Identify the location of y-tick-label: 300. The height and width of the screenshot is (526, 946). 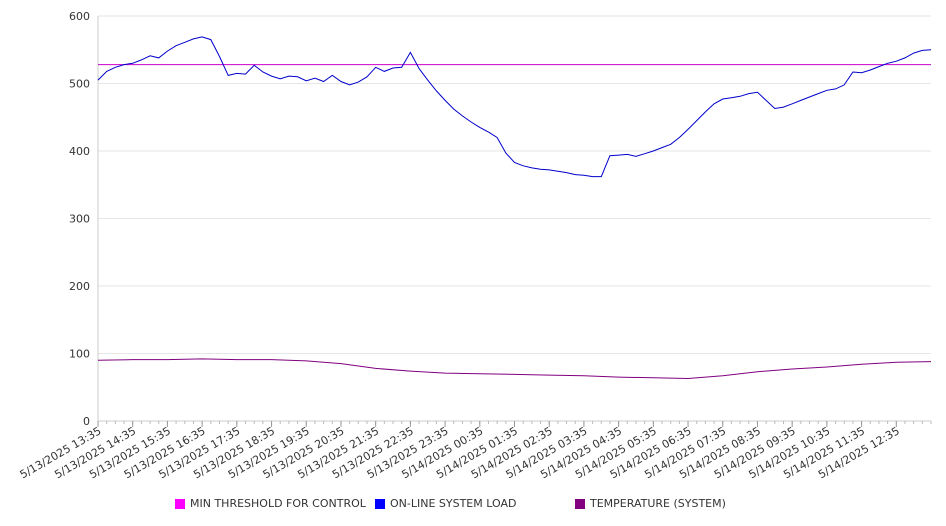
(79, 219).